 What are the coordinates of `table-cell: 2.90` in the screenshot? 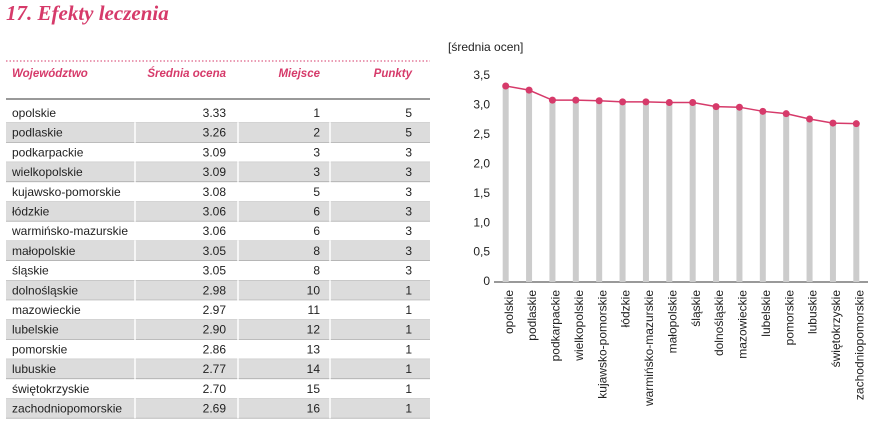 It's located at (215, 330).